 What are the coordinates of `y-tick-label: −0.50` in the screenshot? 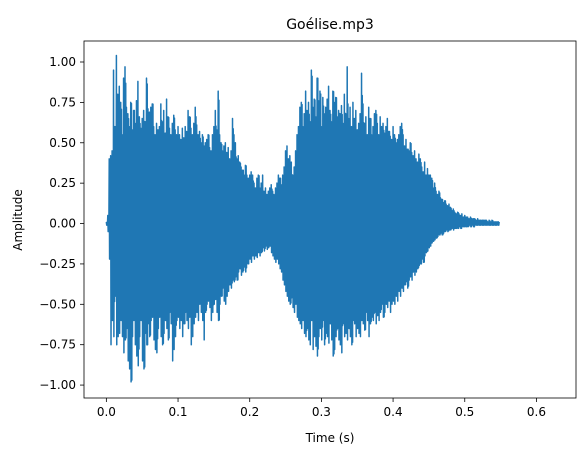 It's located at (57, 304).